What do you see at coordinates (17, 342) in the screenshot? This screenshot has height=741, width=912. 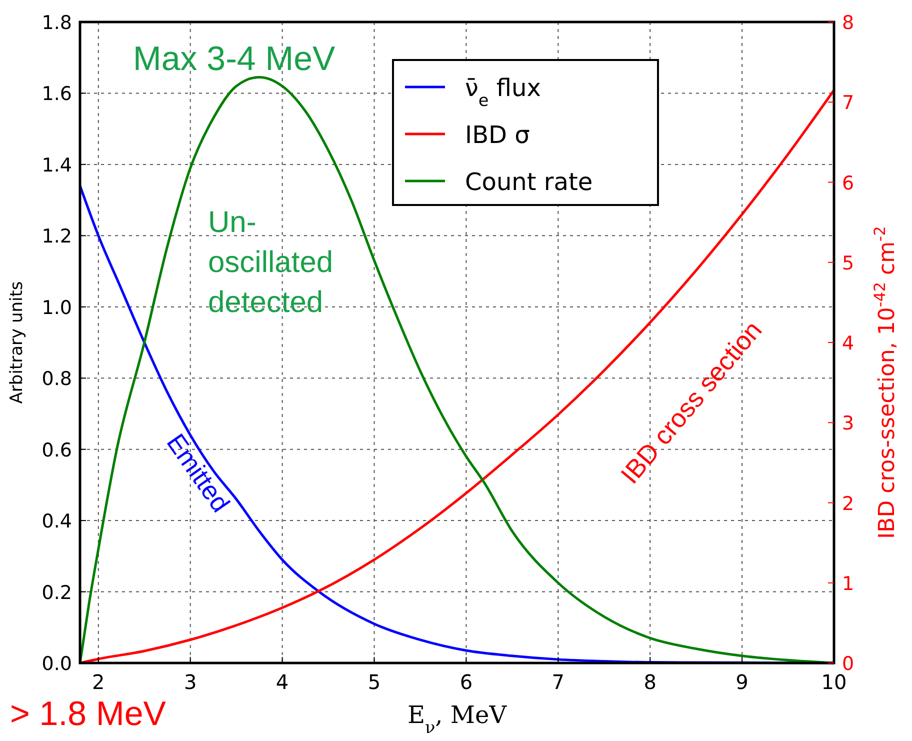 I see `y-axis-title: Arbitrary units` at bounding box center [17, 342].